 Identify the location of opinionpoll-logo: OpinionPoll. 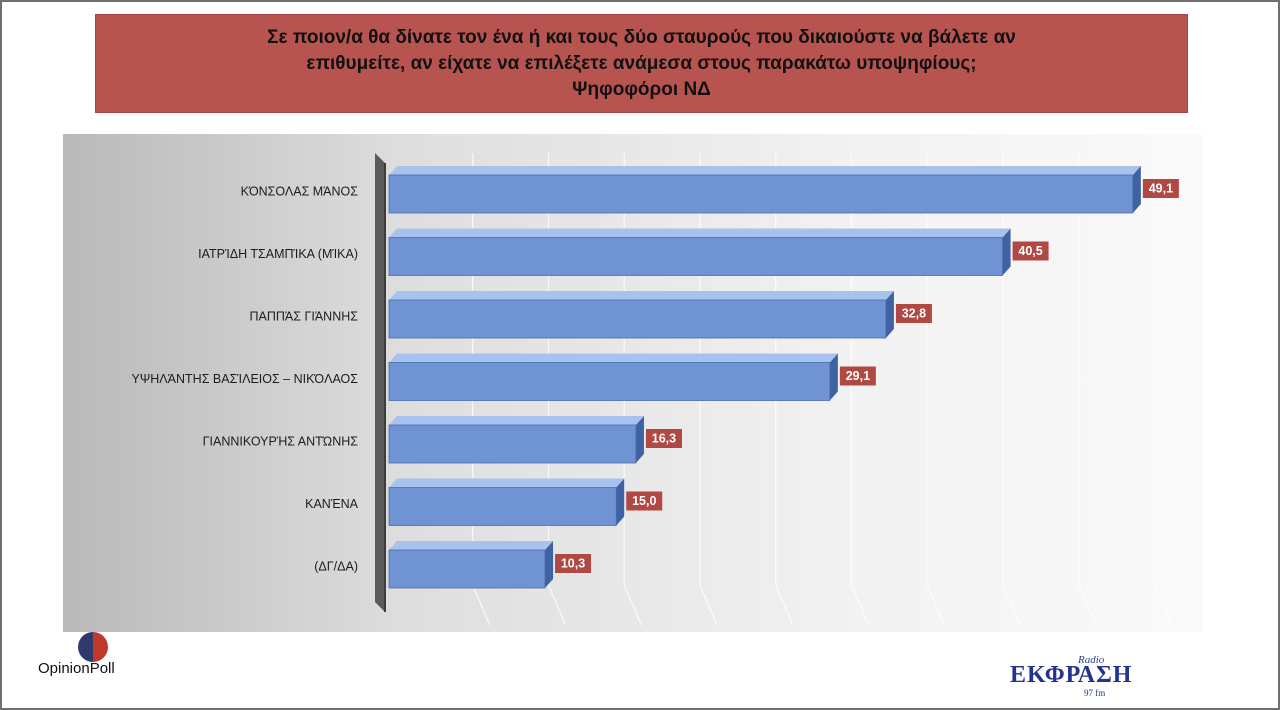
(98, 655).